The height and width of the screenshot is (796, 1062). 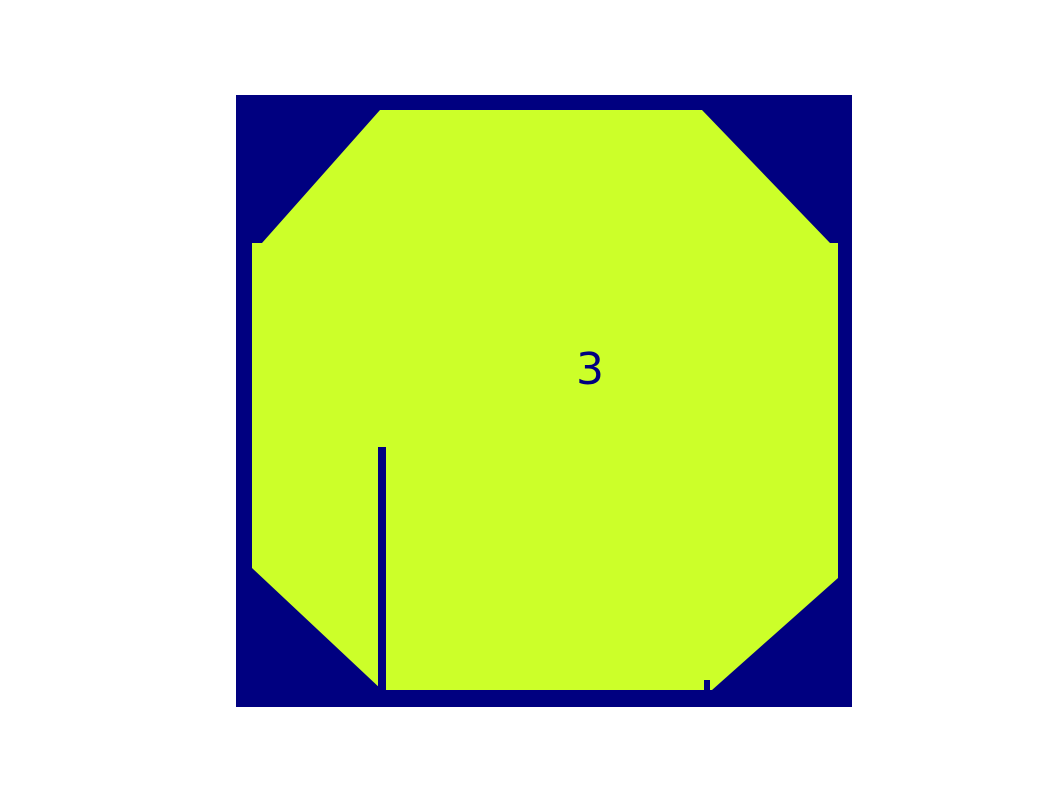 What do you see at coordinates (382, 569) in the screenshot?
I see `slit-line` at bounding box center [382, 569].